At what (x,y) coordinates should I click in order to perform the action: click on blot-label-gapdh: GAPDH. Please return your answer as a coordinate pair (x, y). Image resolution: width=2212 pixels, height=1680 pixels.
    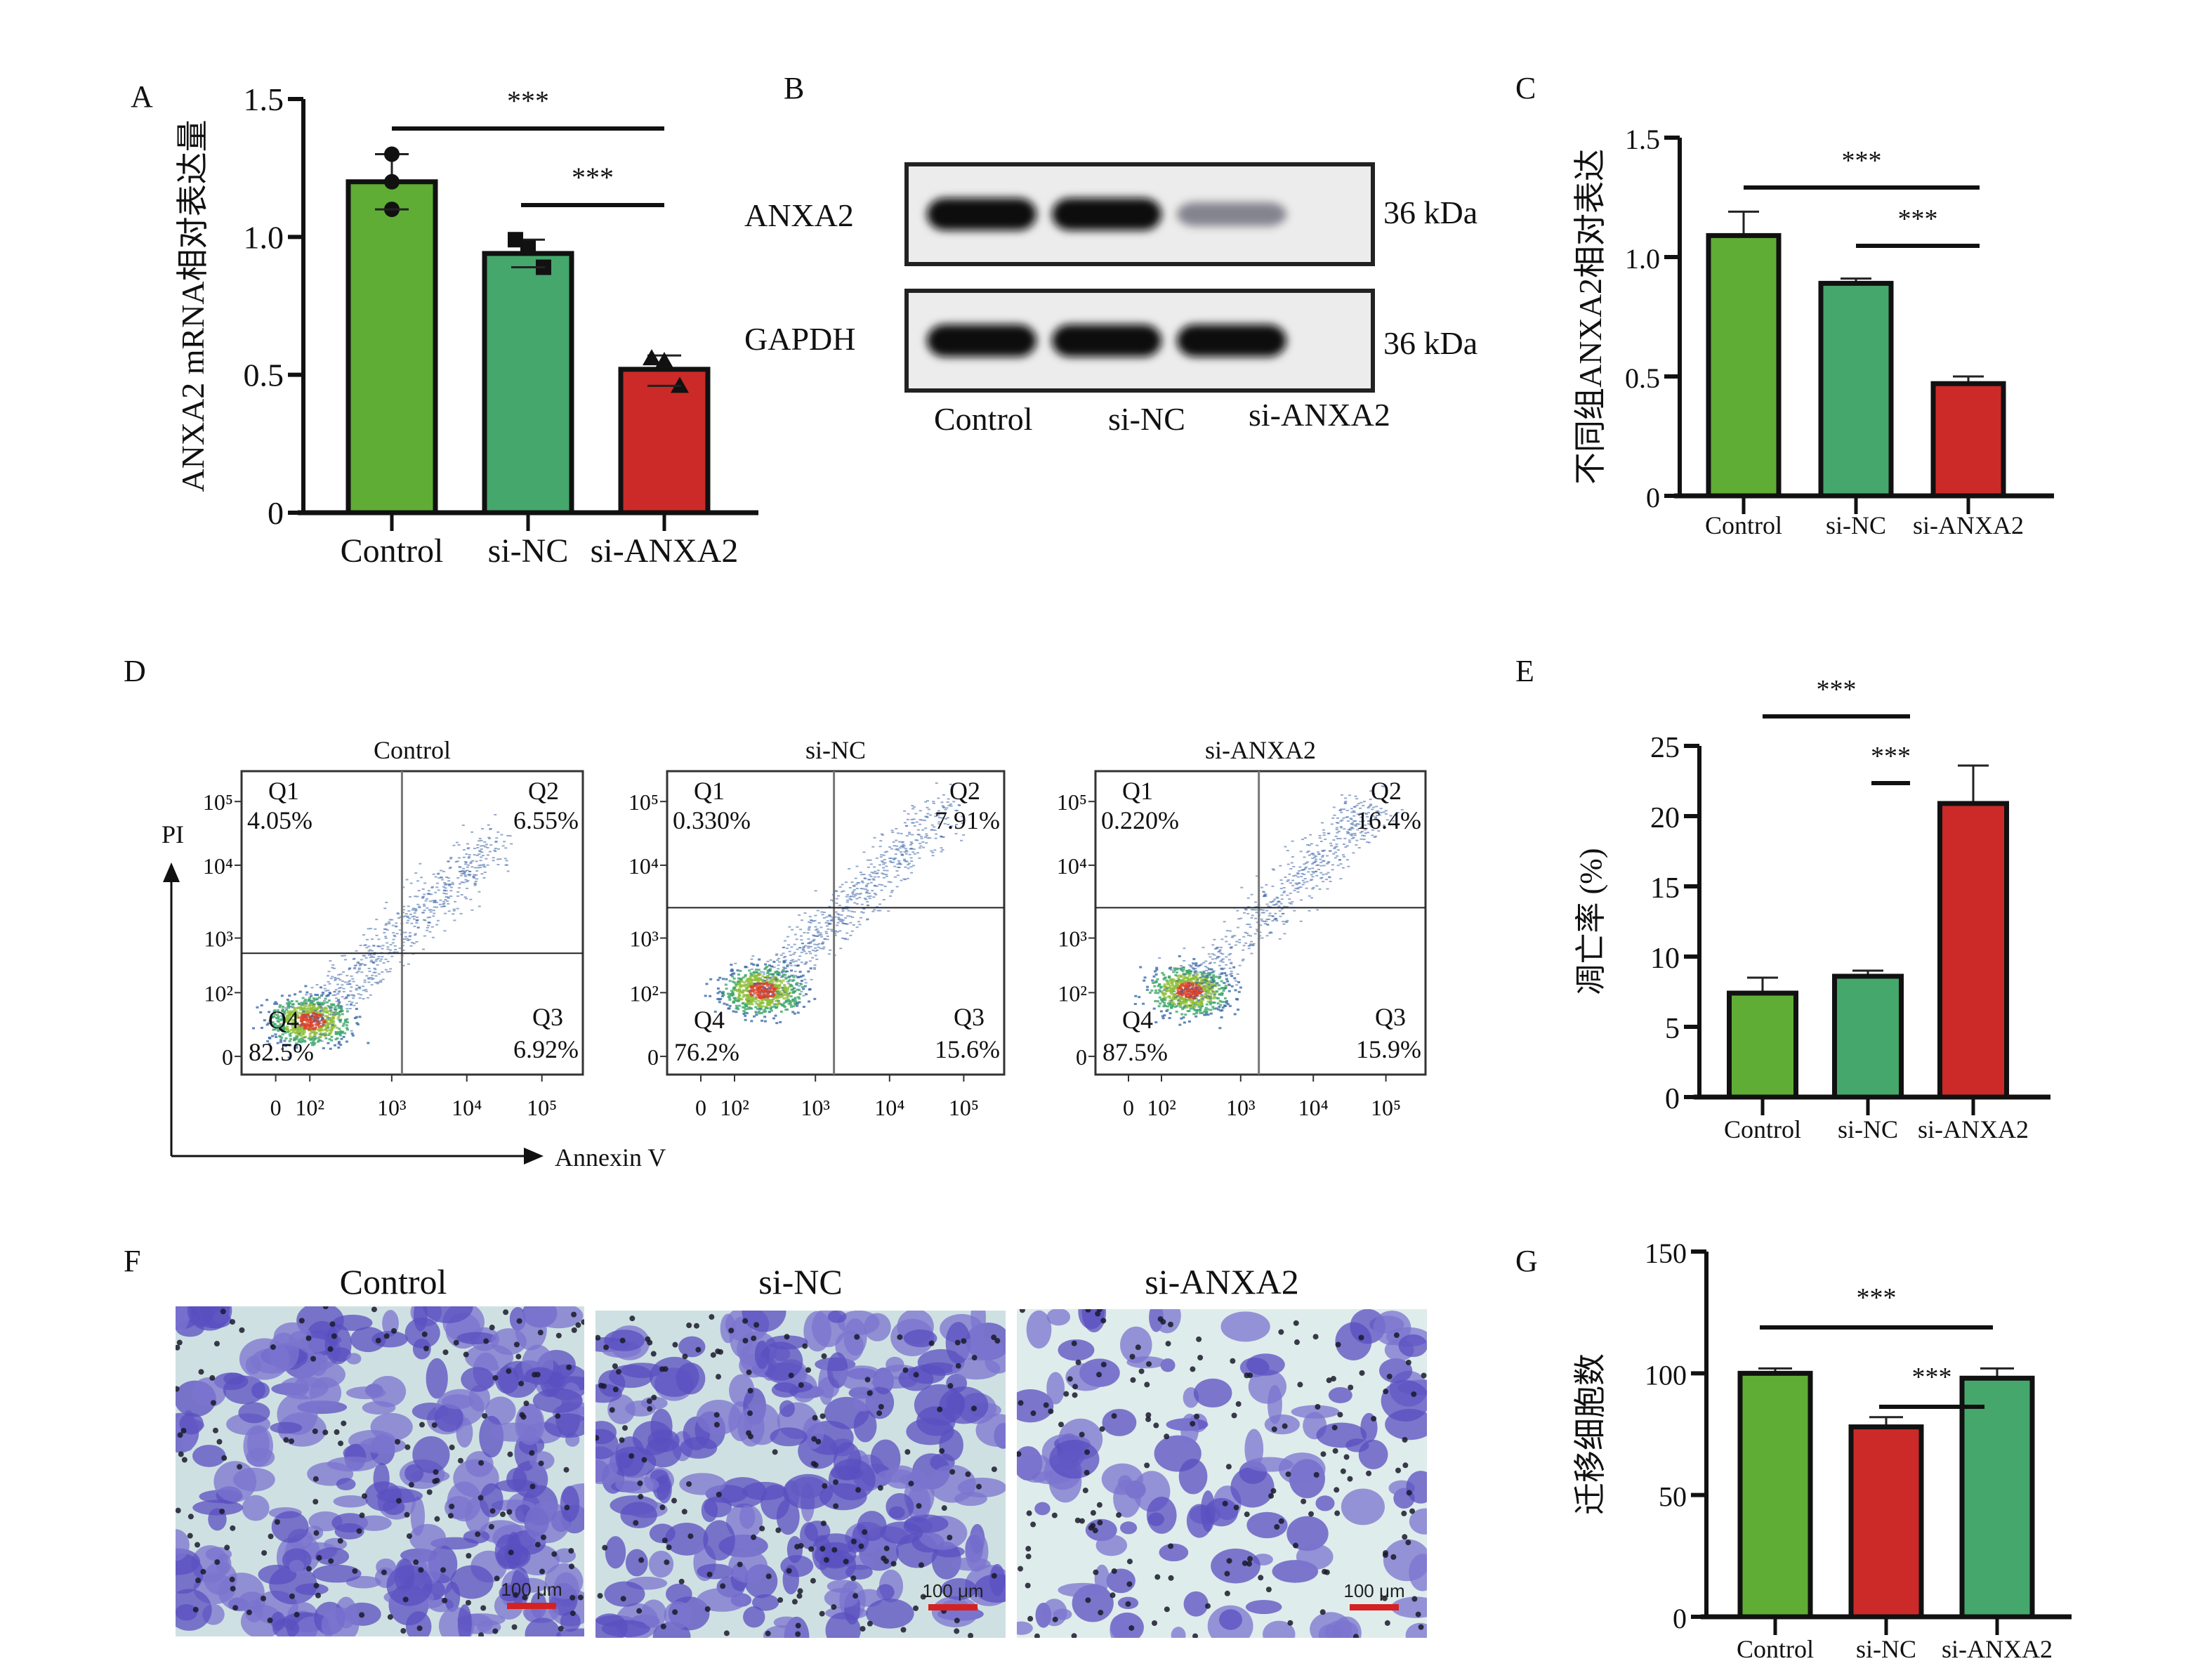
    Looking at the image, I should click on (800, 339).